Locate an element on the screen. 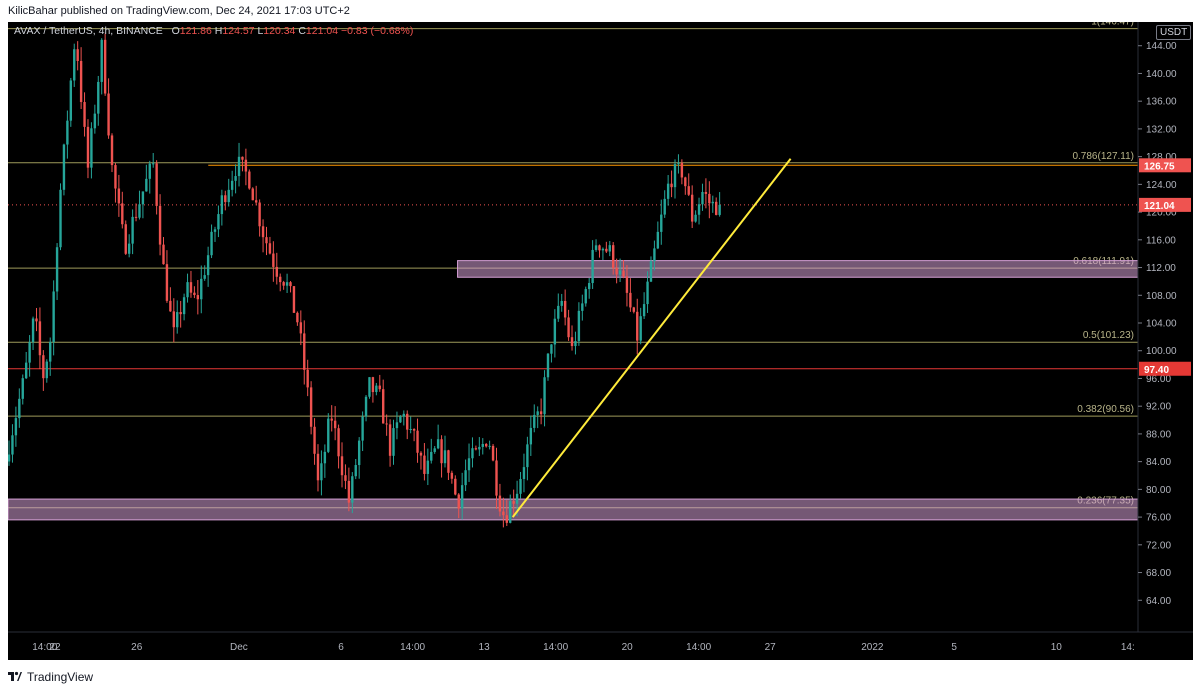 This screenshot has height=691, width=1200. price-tick-label: 128.00 is located at coordinates (1161, 157).